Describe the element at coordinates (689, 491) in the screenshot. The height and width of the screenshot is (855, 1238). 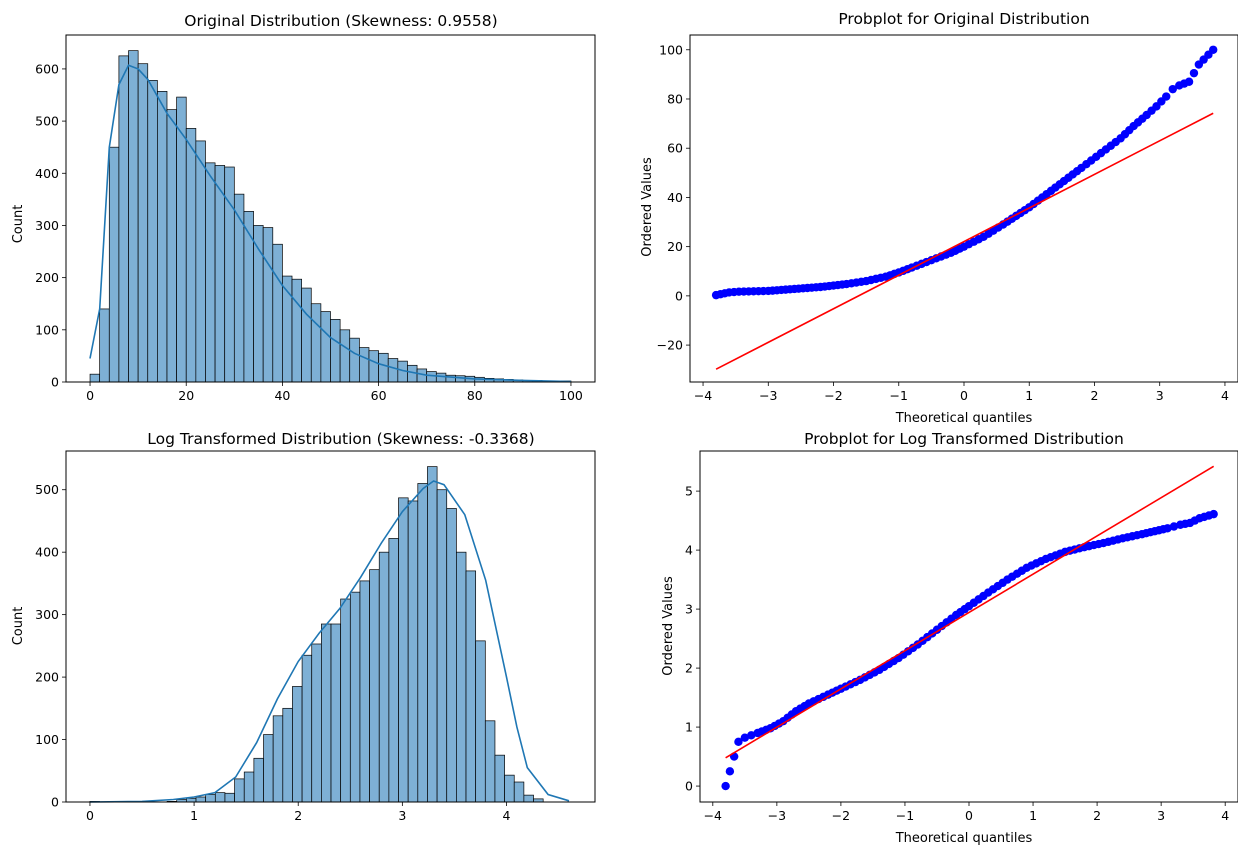
I see `log-probplot-ytick-label: 5` at that location.